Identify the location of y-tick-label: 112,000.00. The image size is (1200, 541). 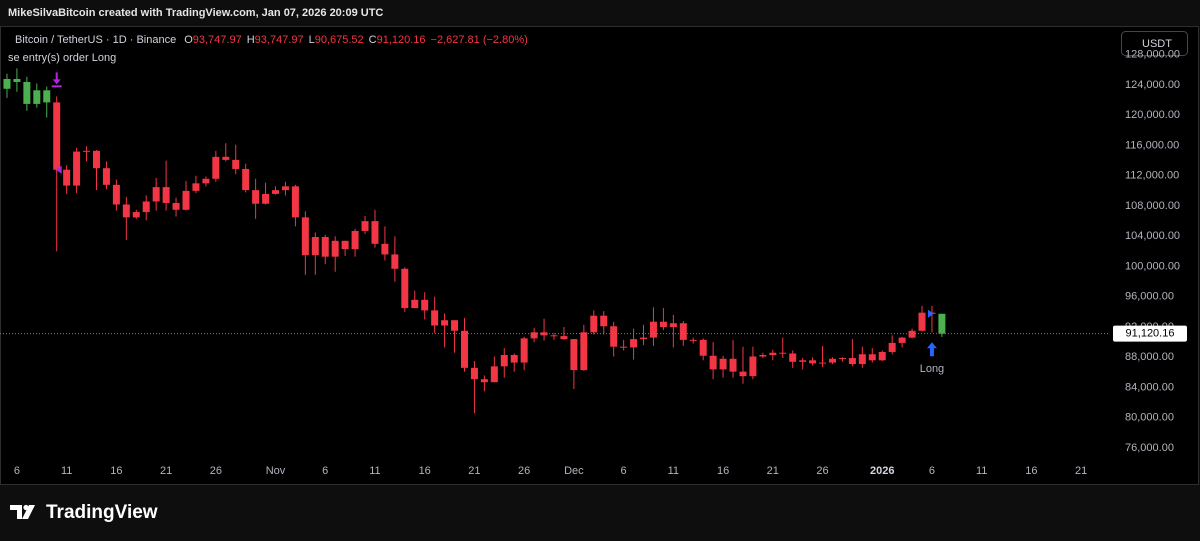
(1152, 176).